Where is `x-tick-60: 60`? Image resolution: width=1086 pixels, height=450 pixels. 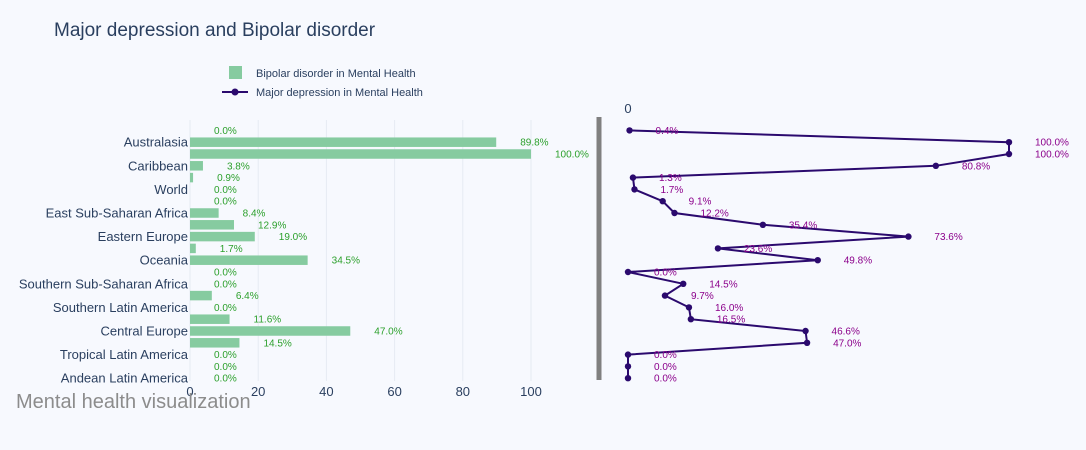
x-tick-60: 60 is located at coordinates (394, 391).